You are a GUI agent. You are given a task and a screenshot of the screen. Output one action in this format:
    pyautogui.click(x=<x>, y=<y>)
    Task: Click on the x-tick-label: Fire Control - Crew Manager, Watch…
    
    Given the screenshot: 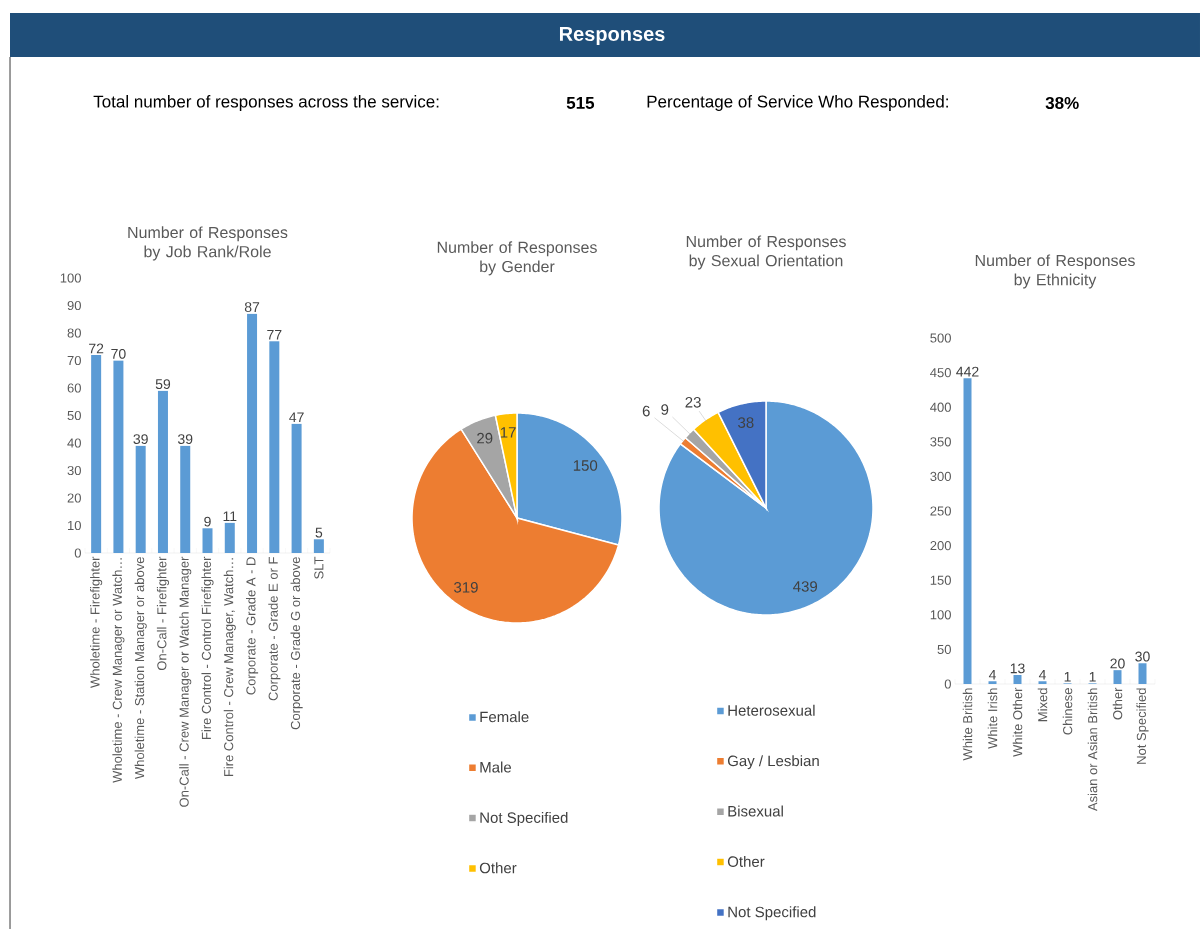 What is the action you would take?
    pyautogui.click(x=229, y=667)
    